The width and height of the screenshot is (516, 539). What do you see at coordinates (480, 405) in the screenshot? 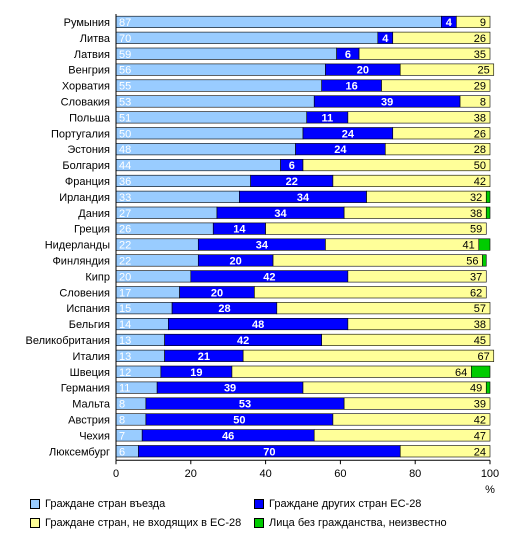
I see `value-label-non-eu: 39` at bounding box center [480, 405].